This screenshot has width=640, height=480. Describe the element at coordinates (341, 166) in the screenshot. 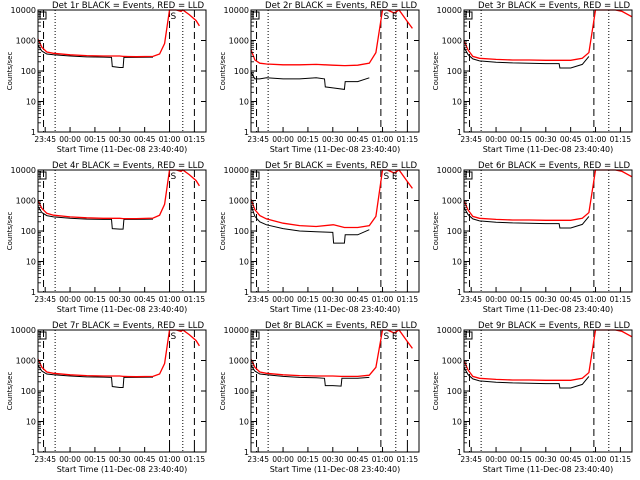

I see `panel-title: Det 5r BLACK = Events, RED = LLD` at that location.